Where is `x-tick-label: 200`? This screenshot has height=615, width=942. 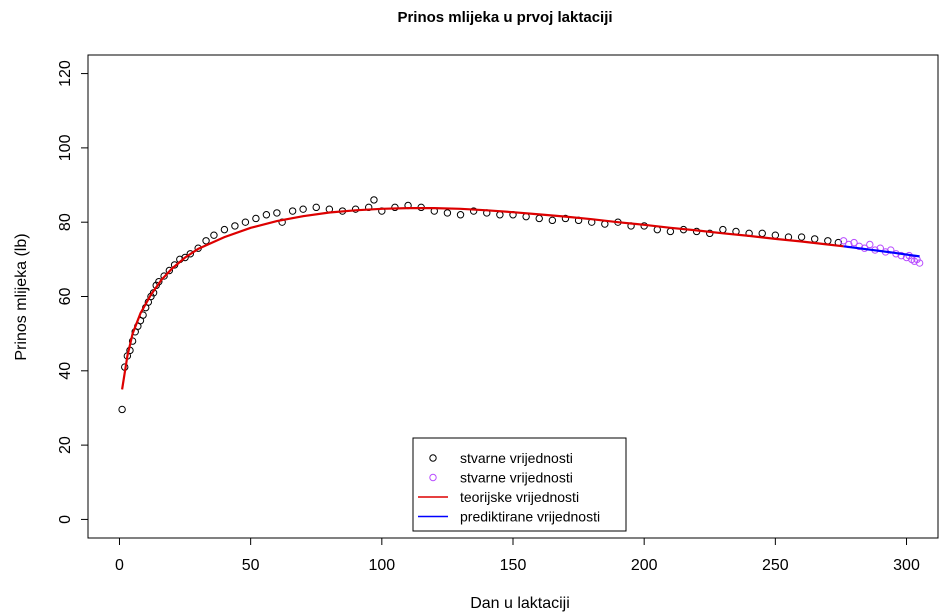 x-tick-label: 200 is located at coordinates (644, 565).